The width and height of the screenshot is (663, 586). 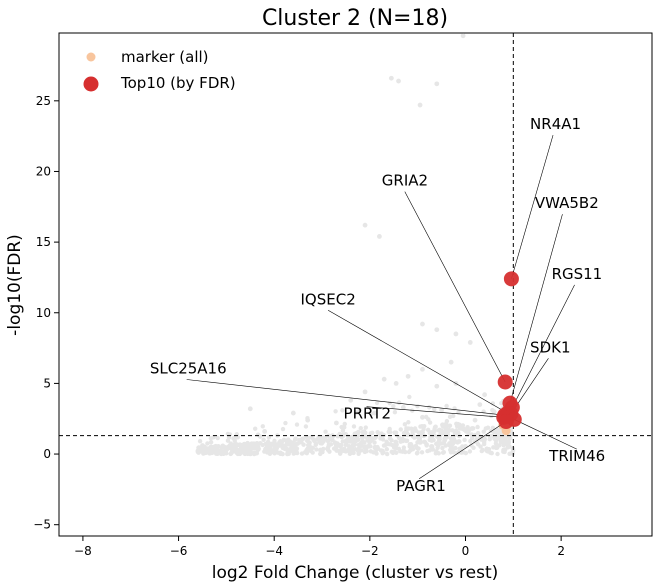 I want to click on y-axis: −5 0 5 10 15 20 25, so click(x=46, y=313).